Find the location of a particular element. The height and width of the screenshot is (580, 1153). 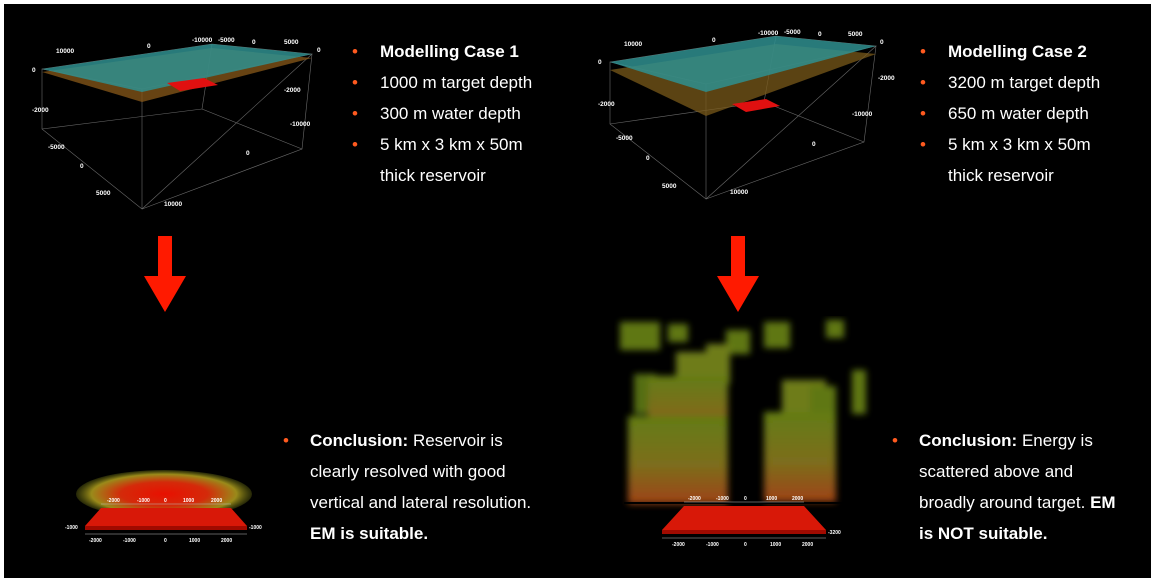

list-item: • 300 m water depth is located at coordinates (442, 113).